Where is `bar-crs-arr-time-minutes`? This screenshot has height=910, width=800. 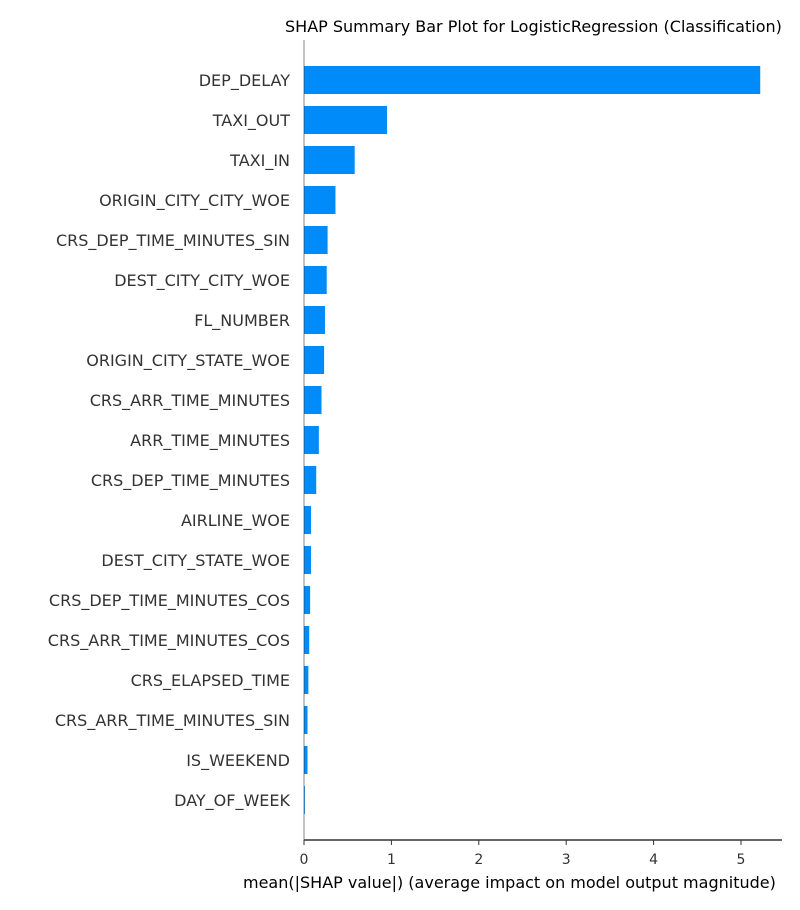 bar-crs-arr-time-minutes is located at coordinates (313, 400).